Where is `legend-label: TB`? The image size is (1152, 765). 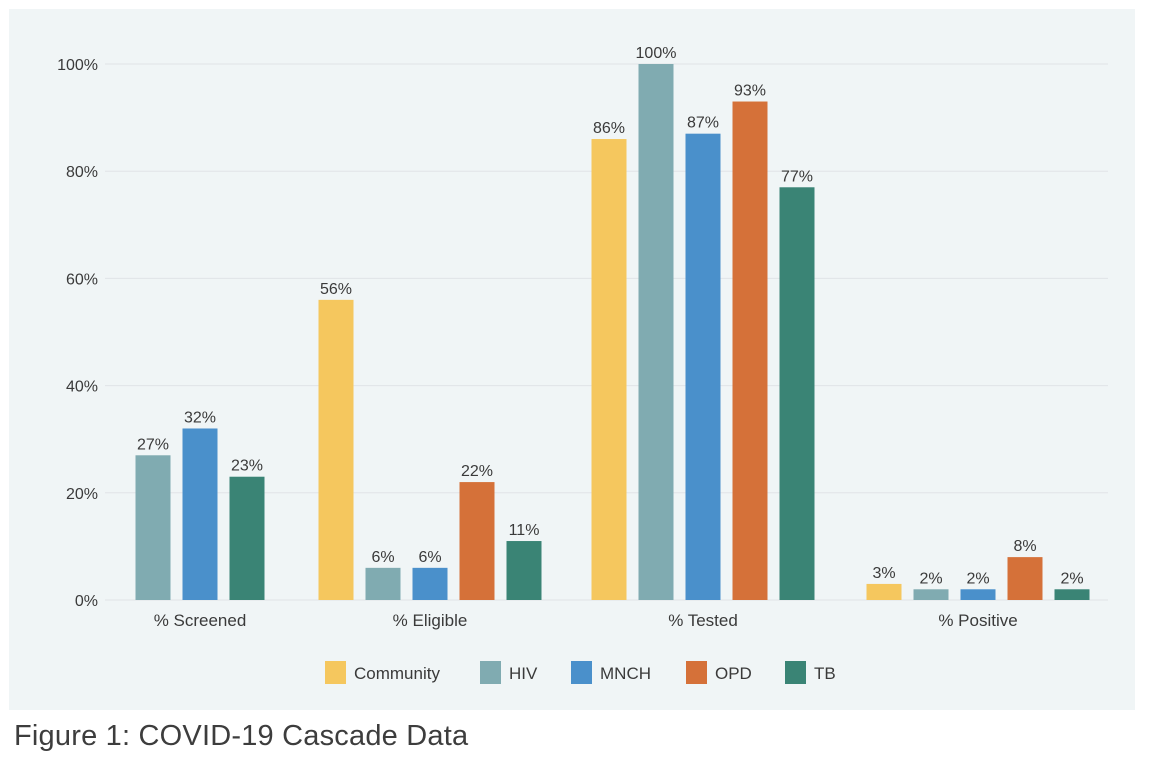
legend-label: TB is located at coordinates (825, 673).